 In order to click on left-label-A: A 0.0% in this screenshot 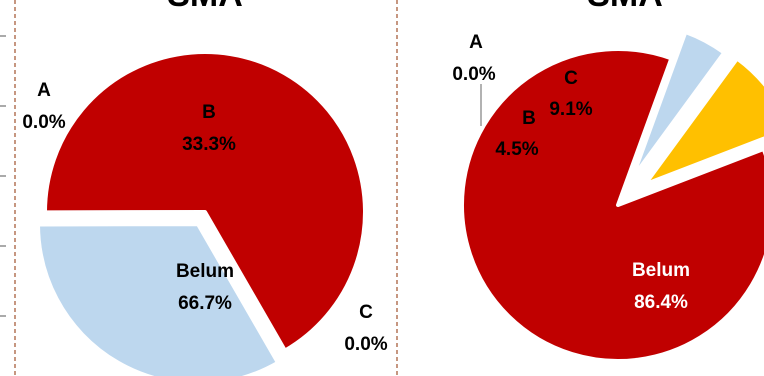, I will do `click(43, 106)`.